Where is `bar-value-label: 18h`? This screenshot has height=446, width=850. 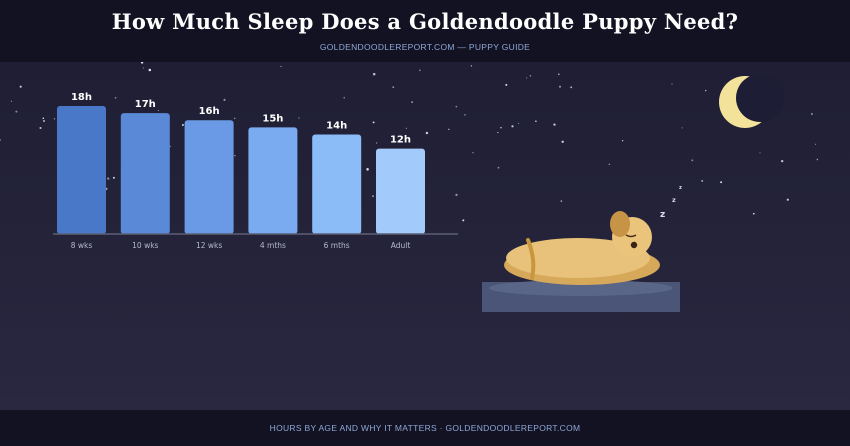 bar-value-label: 18h is located at coordinates (81, 97).